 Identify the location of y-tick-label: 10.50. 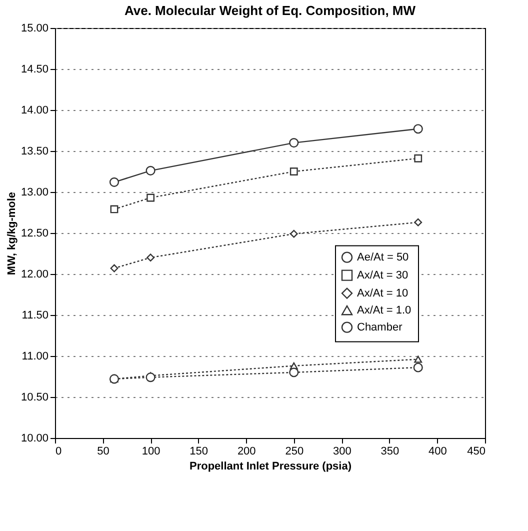
(34, 398).